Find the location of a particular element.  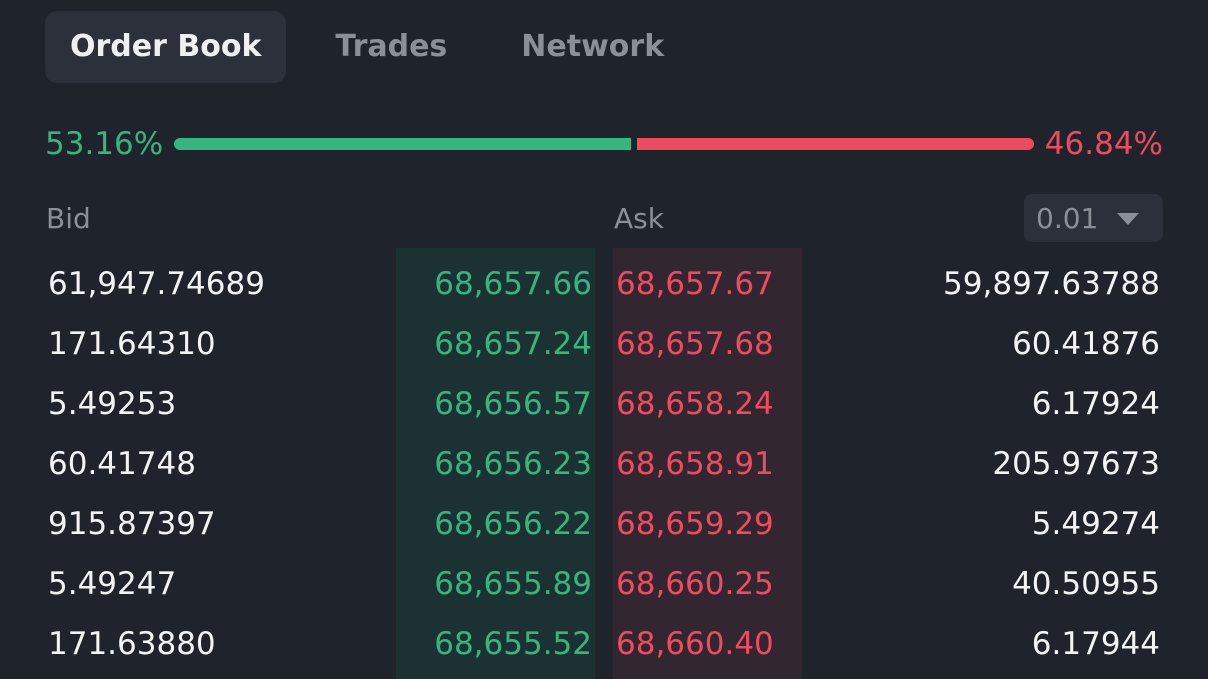

sell-percentage: 46.84% is located at coordinates (1103, 144).